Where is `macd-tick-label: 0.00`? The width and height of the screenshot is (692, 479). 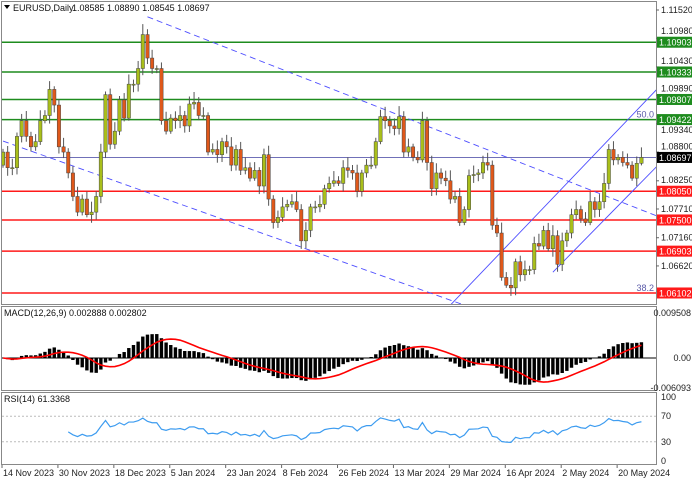
macd-tick-label: 0.00 is located at coordinates (682, 358).